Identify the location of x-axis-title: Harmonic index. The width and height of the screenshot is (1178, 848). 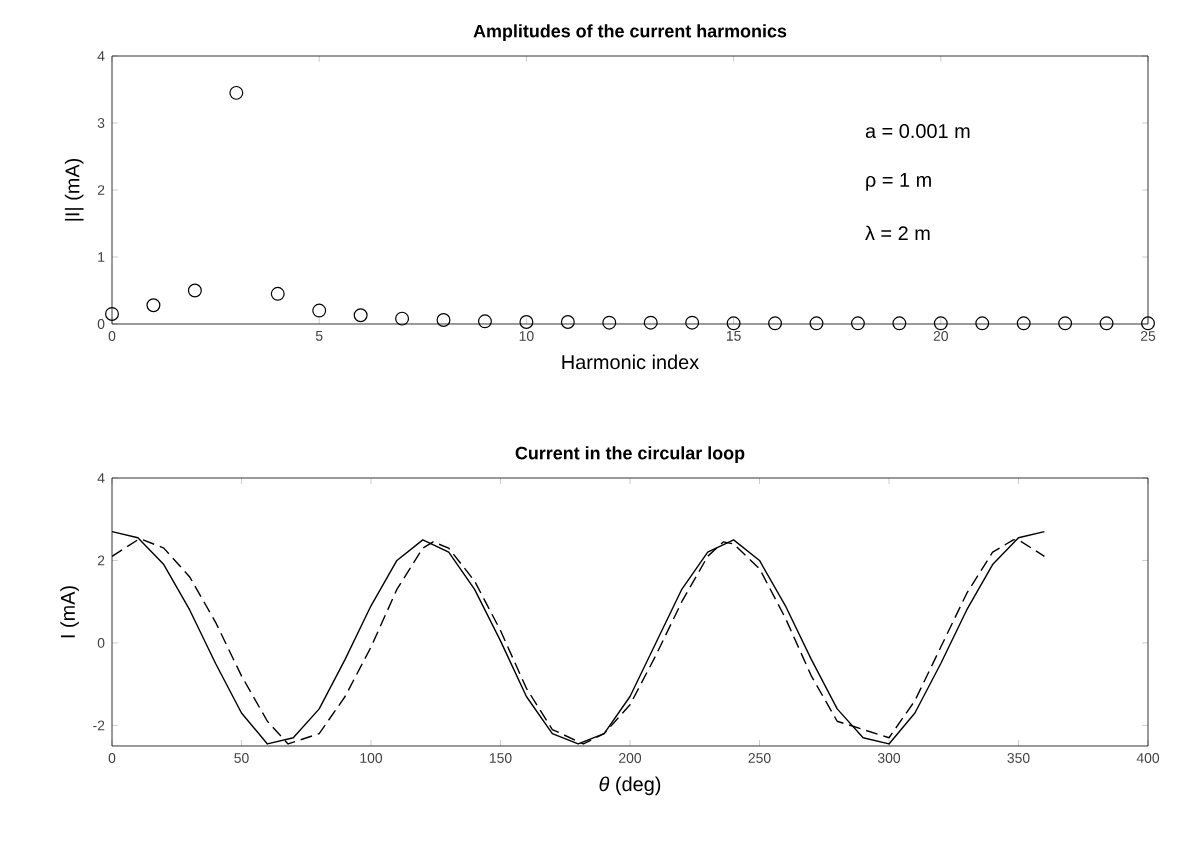
(630, 362).